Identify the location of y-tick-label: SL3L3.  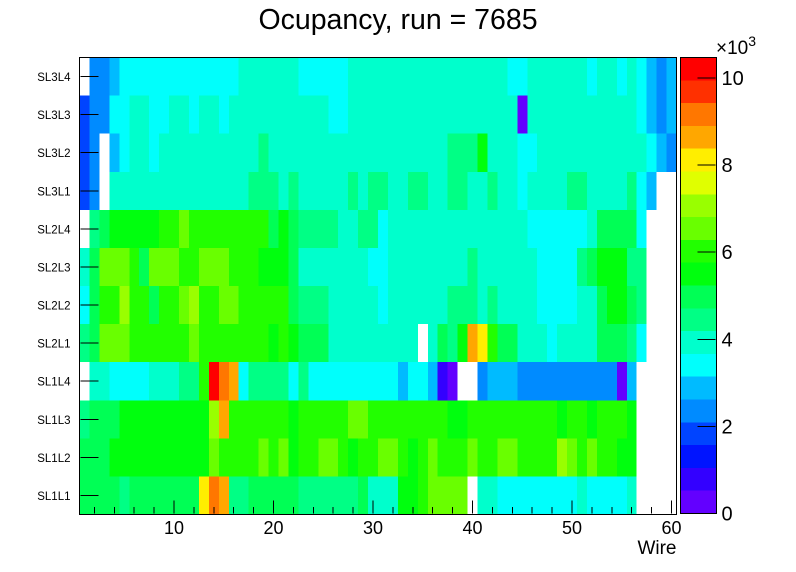
(53, 116).